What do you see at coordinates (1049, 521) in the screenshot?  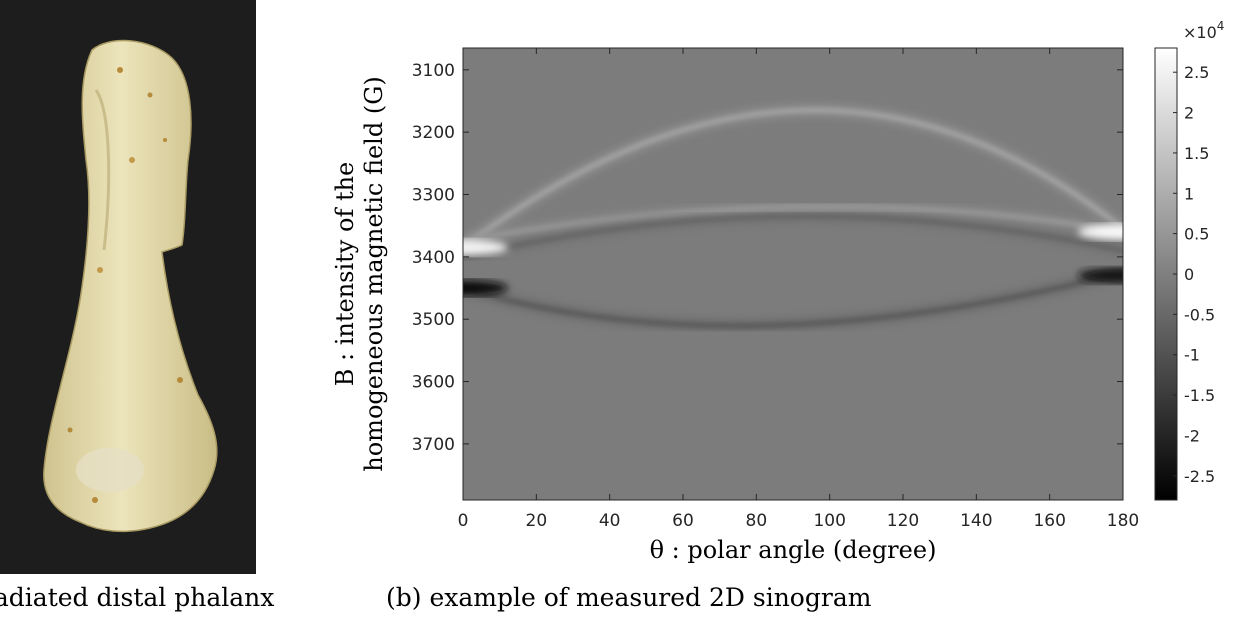 I see `x-tick-label: 160` at bounding box center [1049, 521].